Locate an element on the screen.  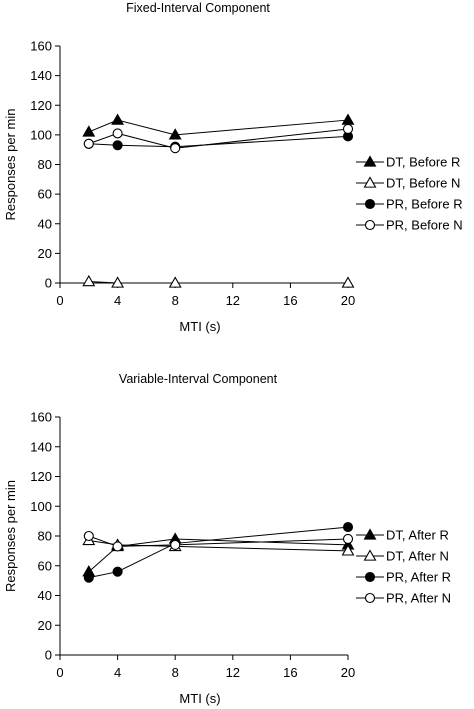
legend-label: PR, Before N is located at coordinates (424, 225).